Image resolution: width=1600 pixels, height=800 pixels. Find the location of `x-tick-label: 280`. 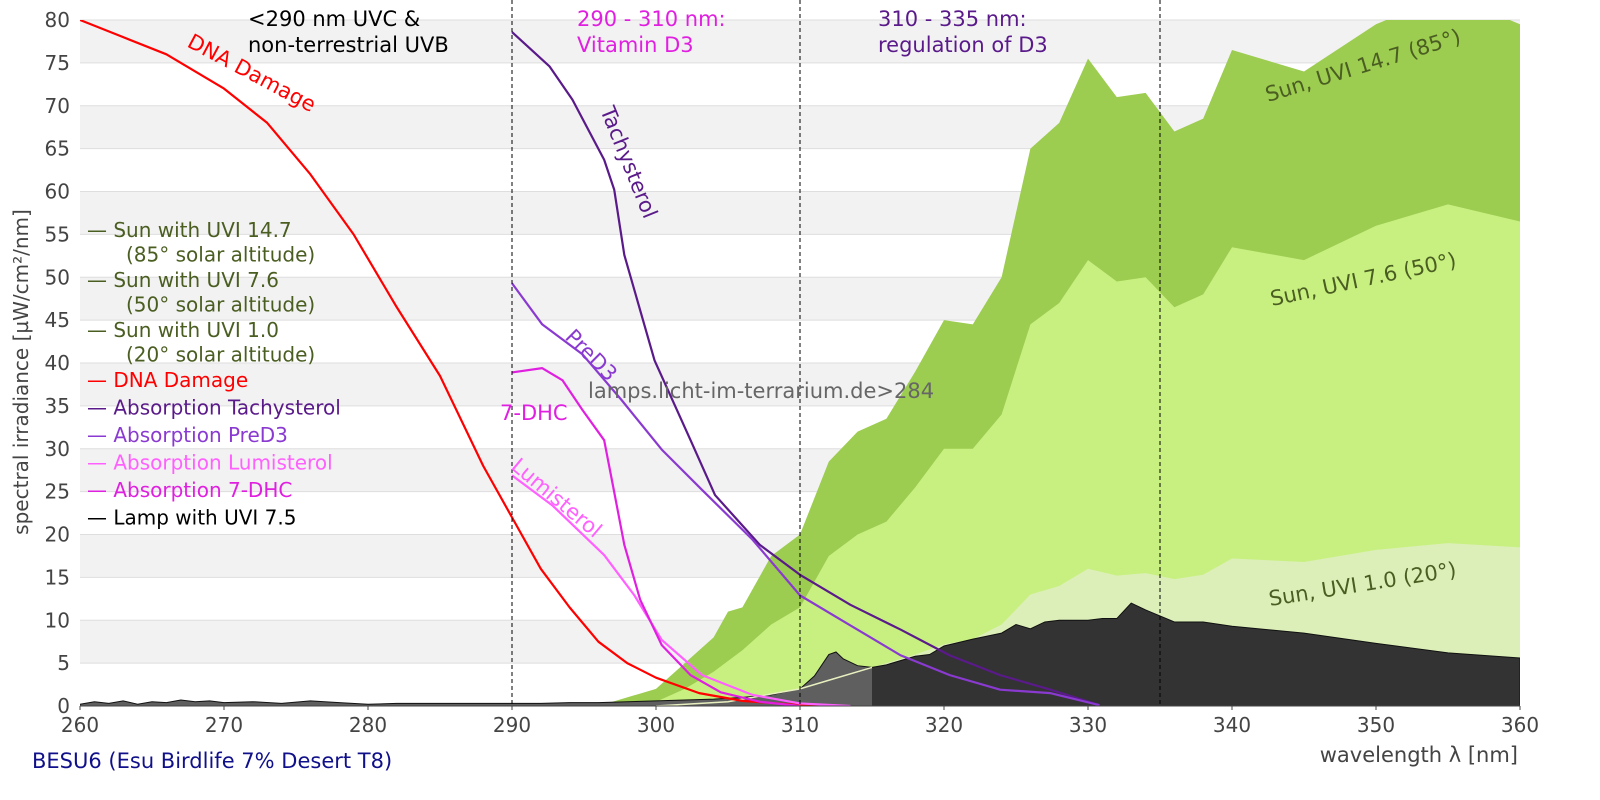

x-tick-label: 280 is located at coordinates (368, 725).